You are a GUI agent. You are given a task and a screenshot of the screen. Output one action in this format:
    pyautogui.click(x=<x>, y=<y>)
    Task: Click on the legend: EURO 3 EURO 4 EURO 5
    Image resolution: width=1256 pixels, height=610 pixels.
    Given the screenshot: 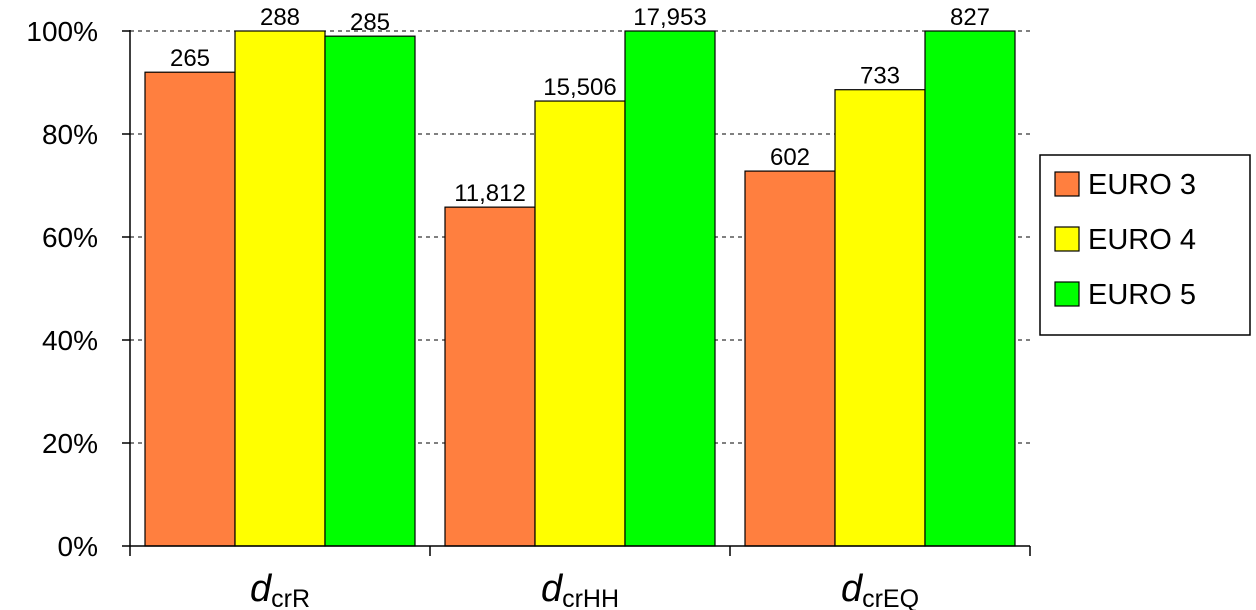 What is the action you would take?
    pyautogui.click(x=1145, y=245)
    